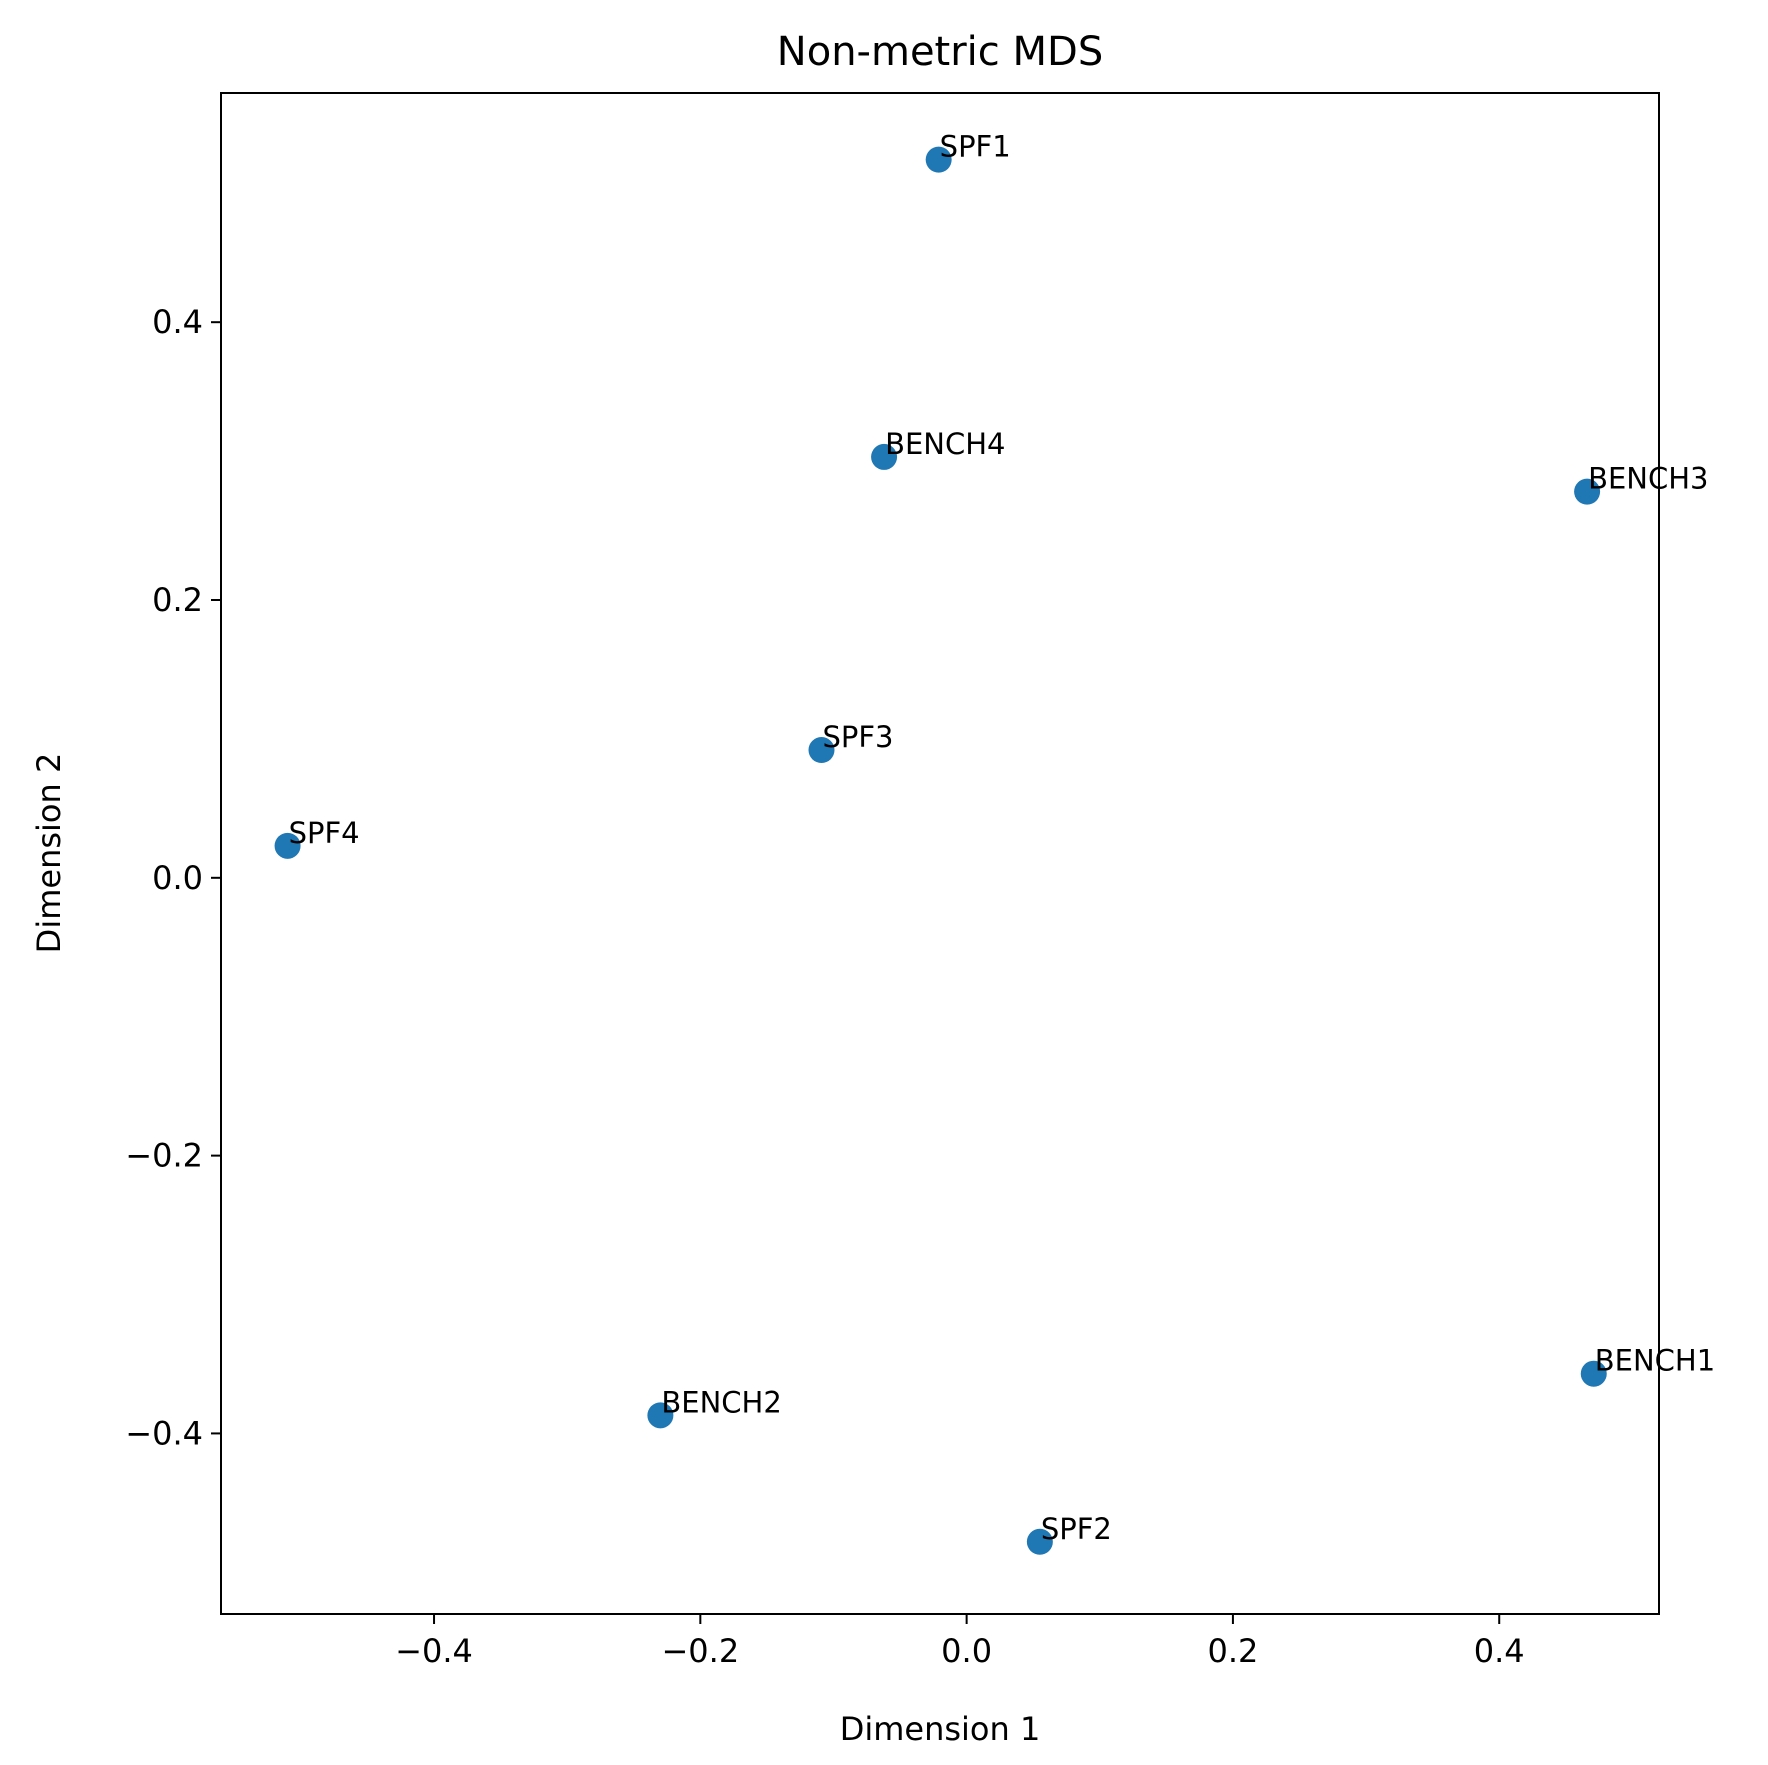 The image size is (1768, 1765). I want to click on y-axis-ticks: −0.4 −0.2 0.0 0.2 0.4, so click(173, 877).